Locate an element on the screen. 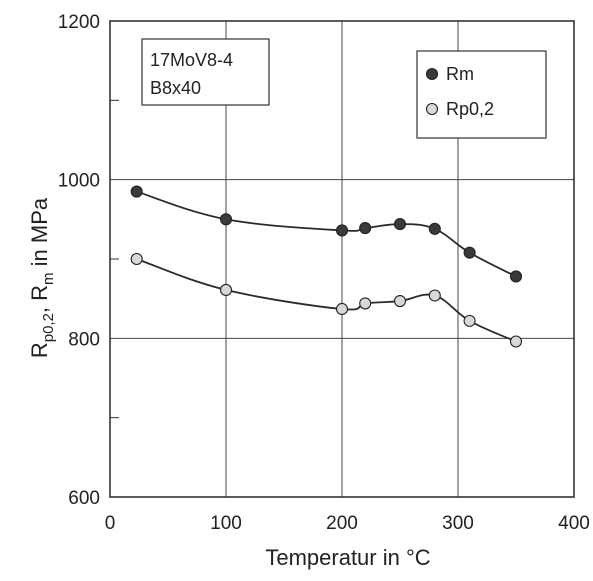  annotation-box: 17MoV8-4 B8x40 is located at coordinates (205, 72).